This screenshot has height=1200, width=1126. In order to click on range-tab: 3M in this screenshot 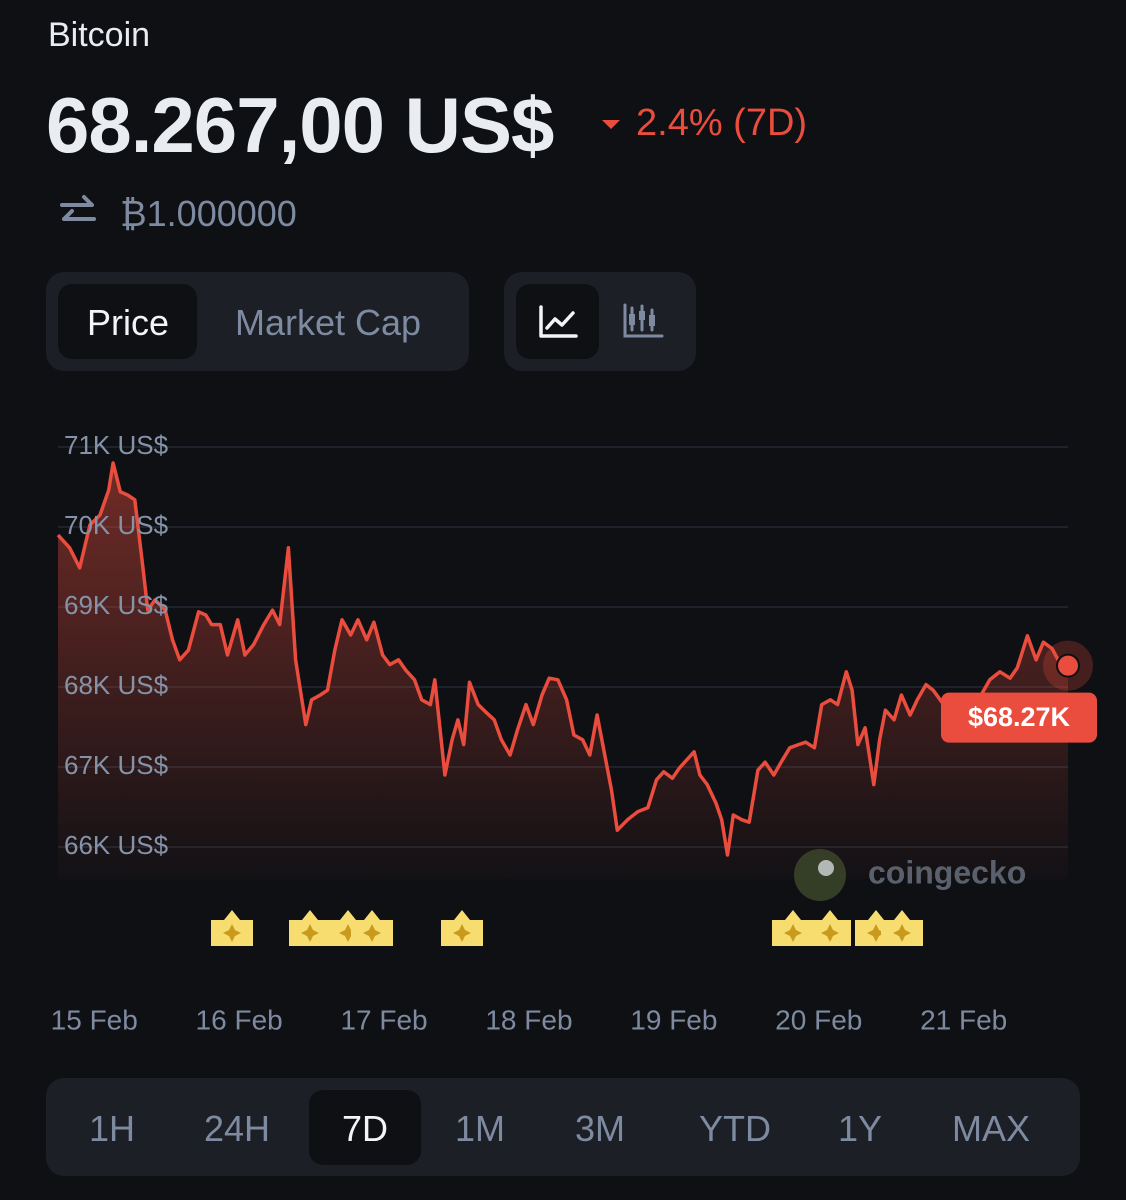, I will do `click(600, 1128)`.